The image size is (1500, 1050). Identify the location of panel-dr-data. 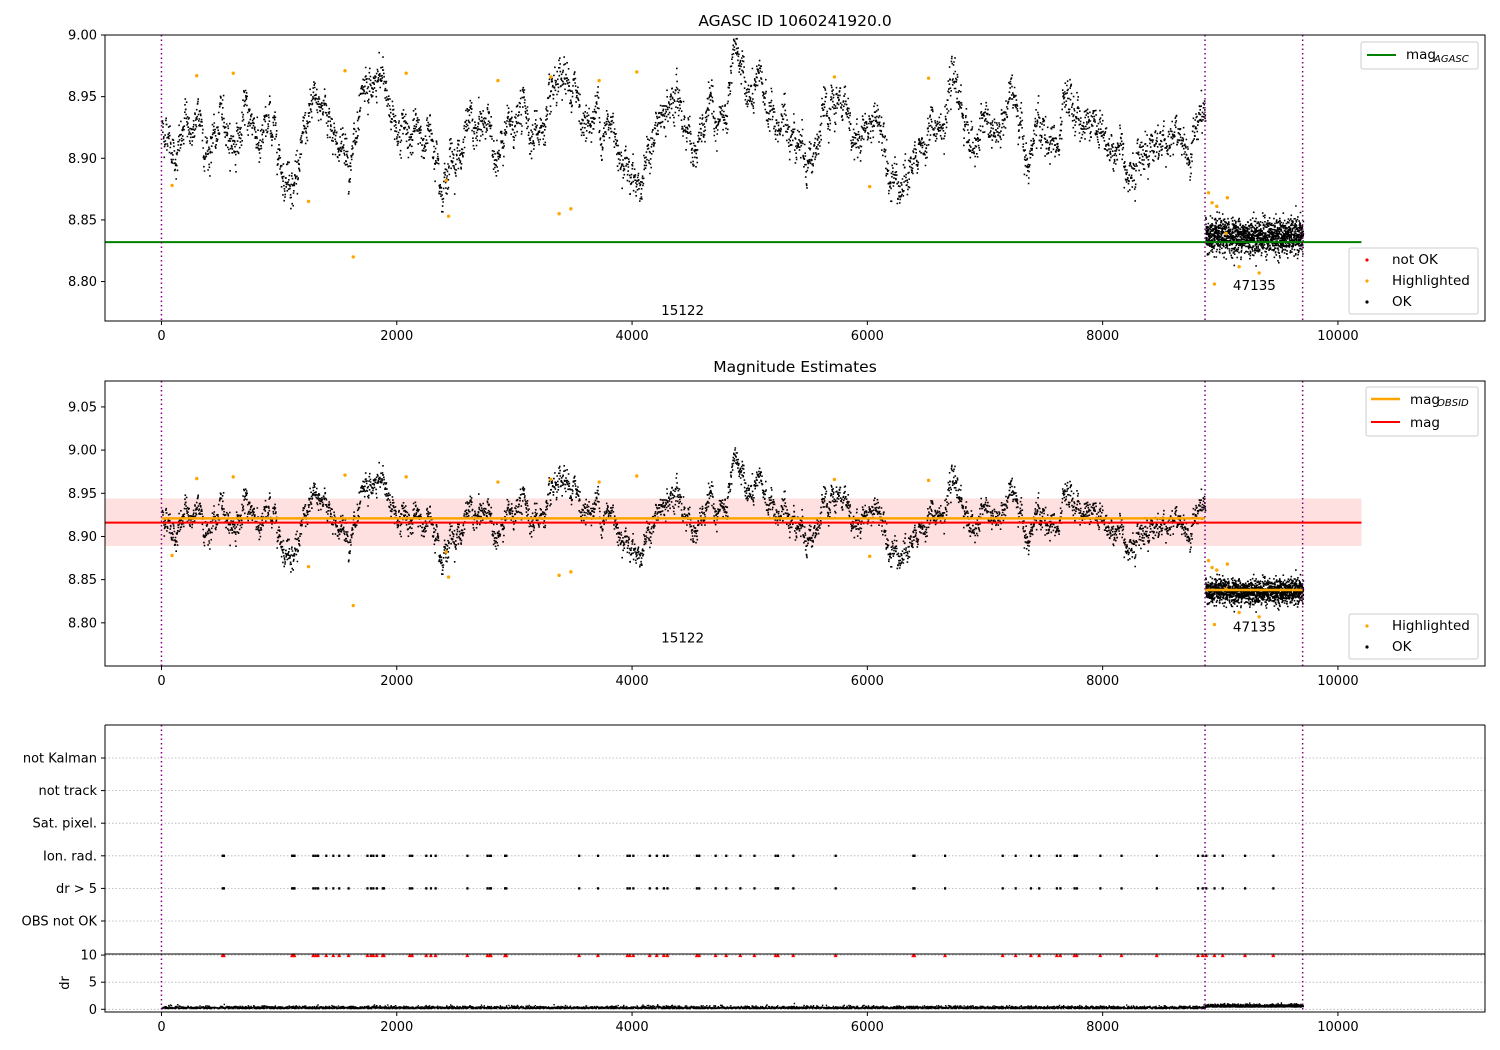
(795, 981).